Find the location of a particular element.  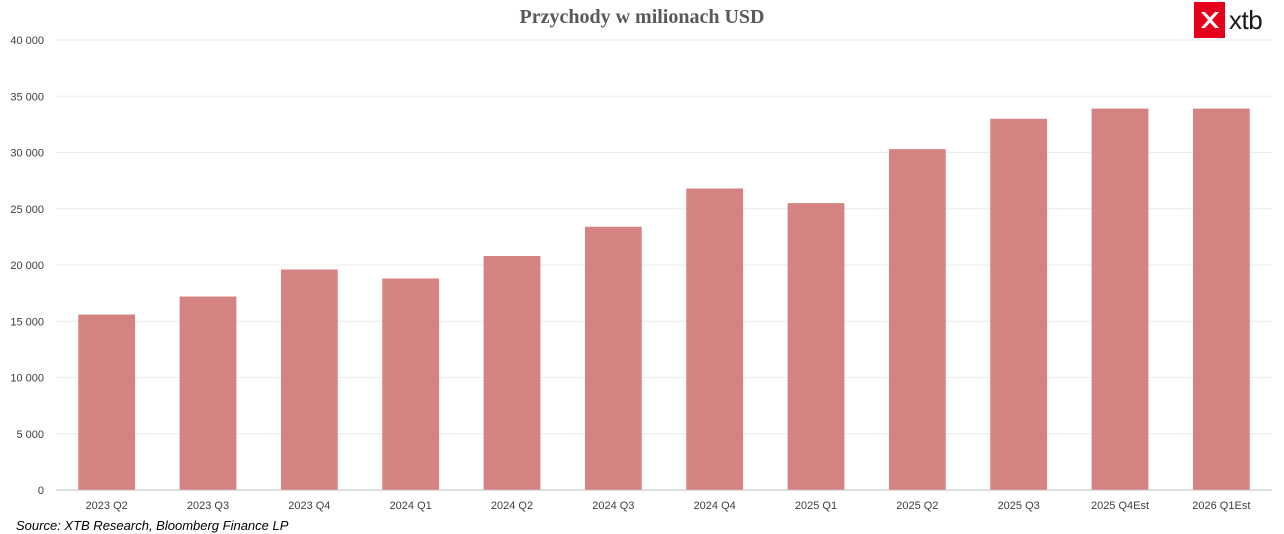

x-tick-label: 2024 Q3 is located at coordinates (613, 506).